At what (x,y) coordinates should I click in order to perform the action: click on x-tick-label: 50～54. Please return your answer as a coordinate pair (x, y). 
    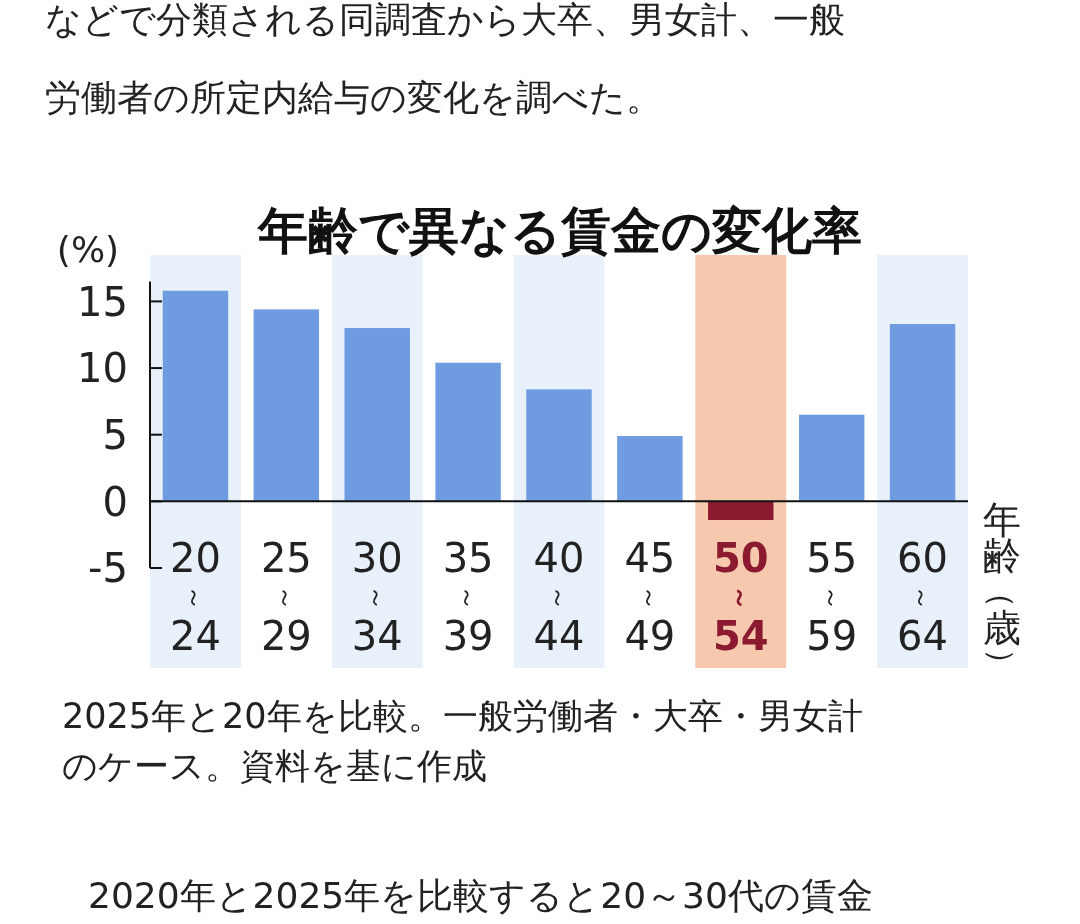
    Looking at the image, I should click on (740, 597).